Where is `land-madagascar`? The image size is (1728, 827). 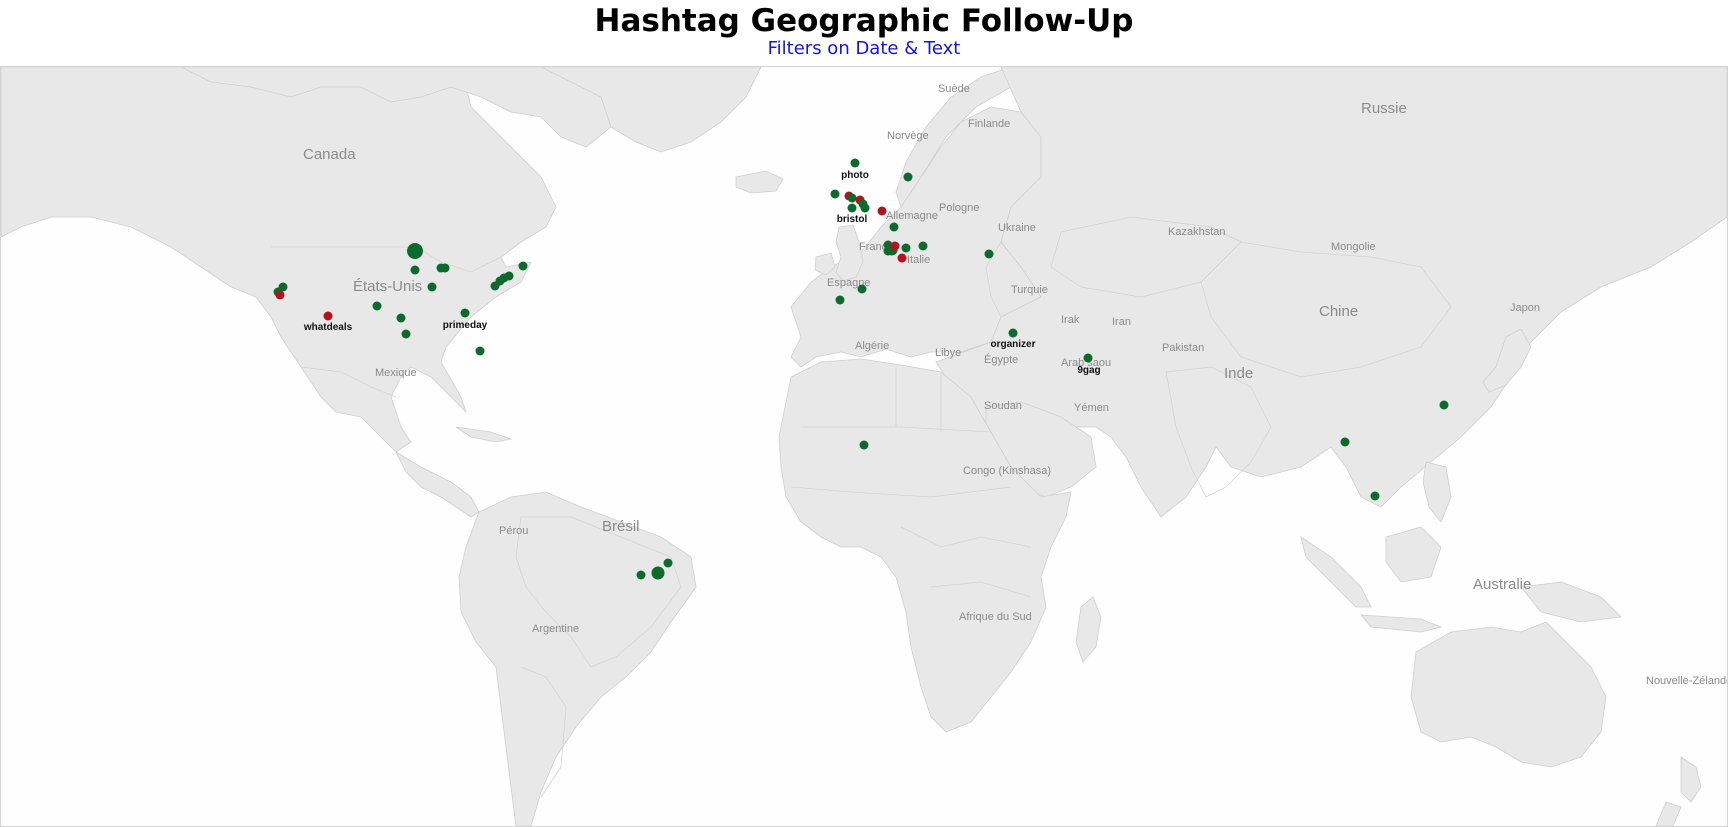
land-madagascar is located at coordinates (1088, 629).